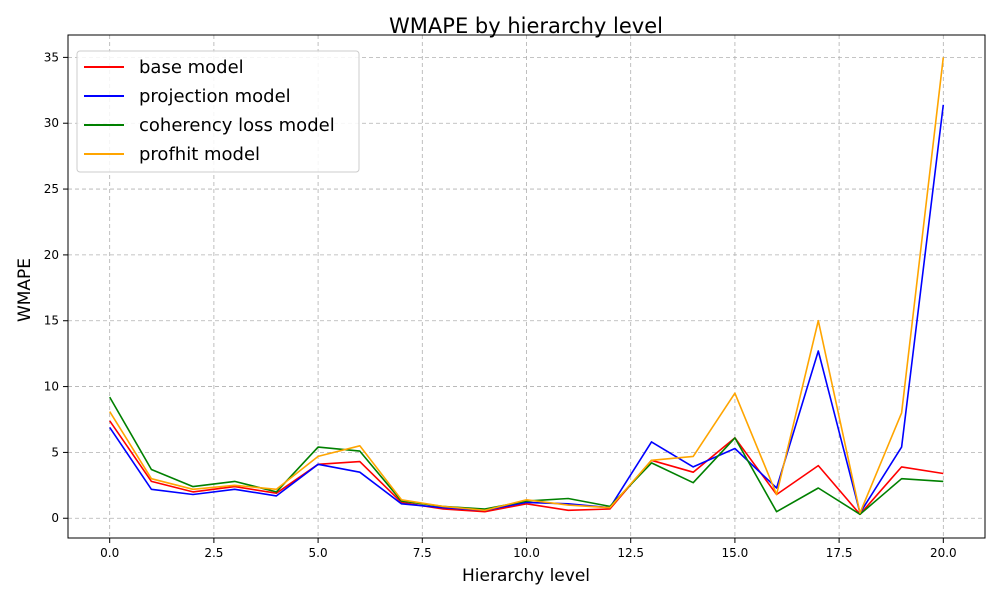 The width and height of the screenshot is (1000, 600). Describe the element at coordinates (735, 553) in the screenshot. I see `x-tick-label: 15.0` at that location.